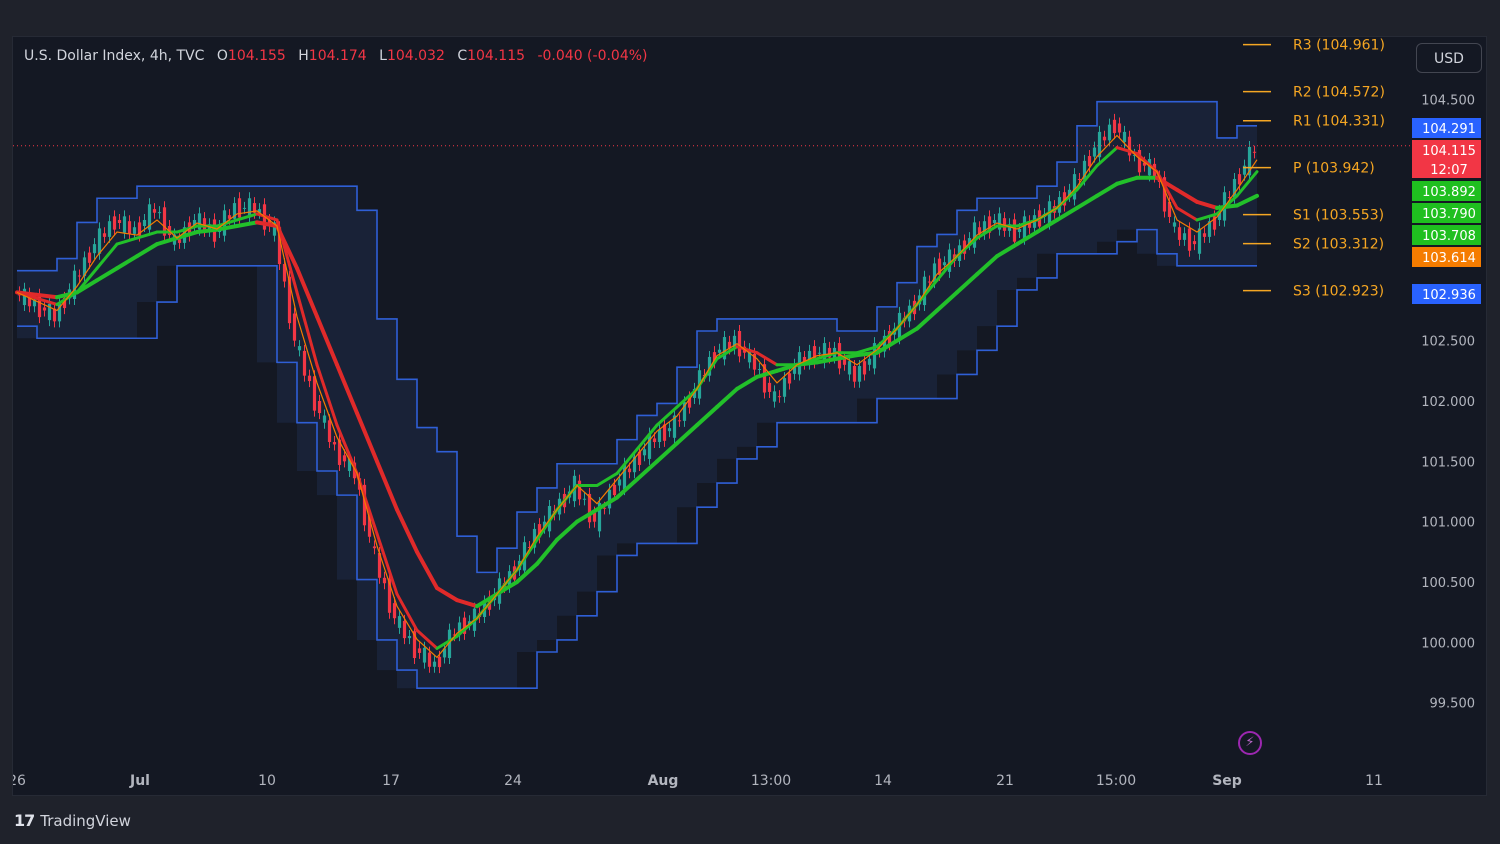 The width and height of the screenshot is (1500, 844). I want to click on y-tick-label: 100.000, so click(1448, 643).